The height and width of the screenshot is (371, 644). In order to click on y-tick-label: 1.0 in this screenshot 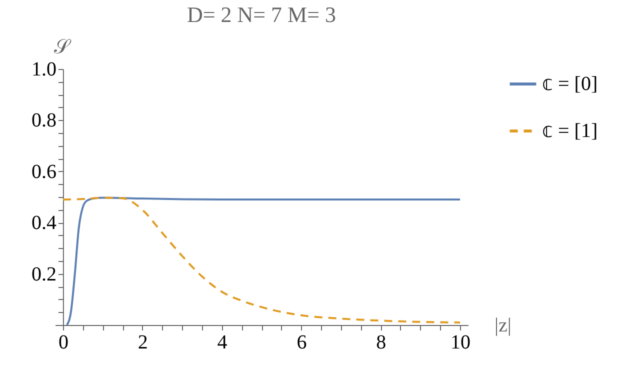, I will do `click(43, 69)`.